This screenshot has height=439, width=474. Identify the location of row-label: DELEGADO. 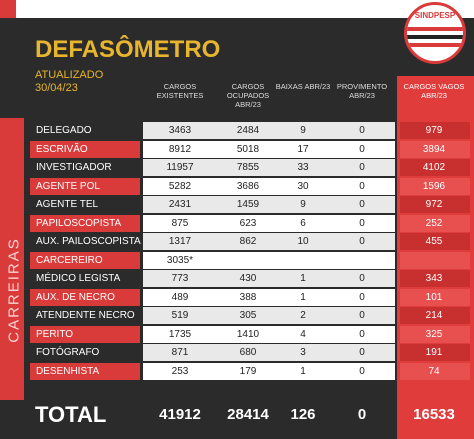
(64, 130).